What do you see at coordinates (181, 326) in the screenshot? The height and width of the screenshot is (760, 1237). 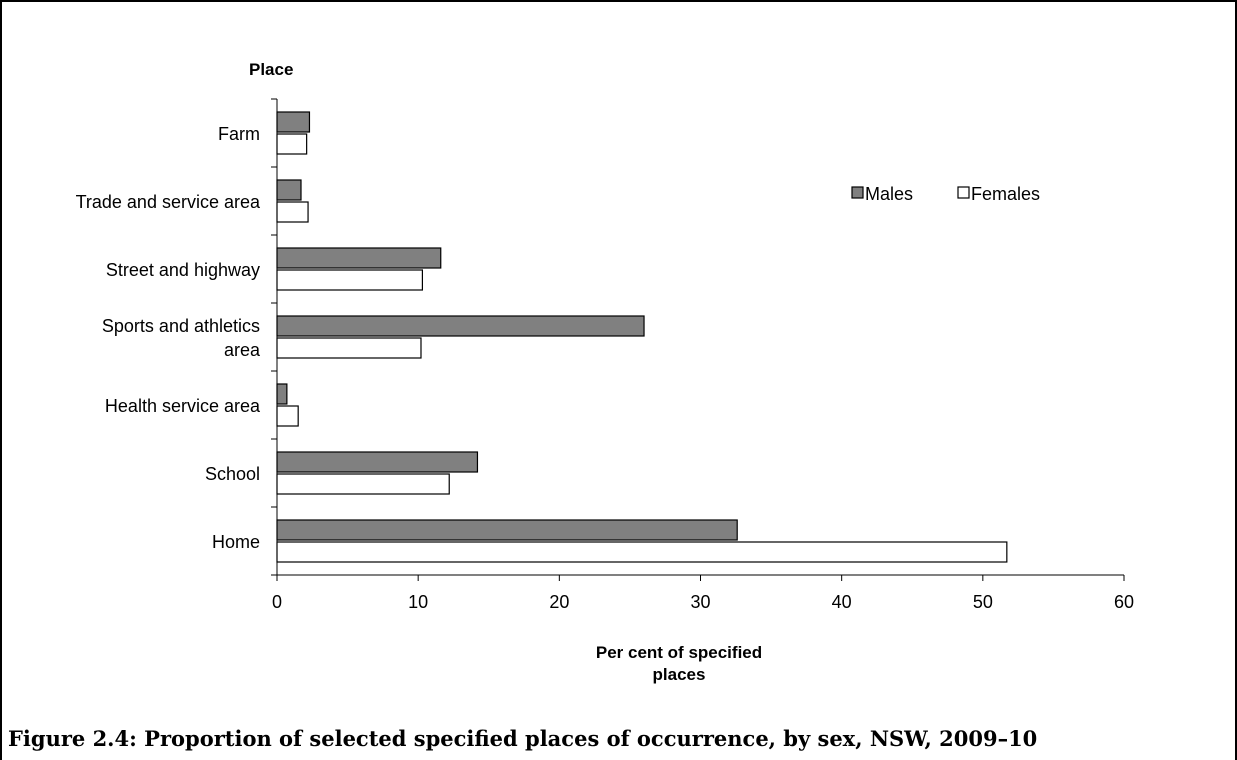 I see `category-label: Sports and athletics` at bounding box center [181, 326].